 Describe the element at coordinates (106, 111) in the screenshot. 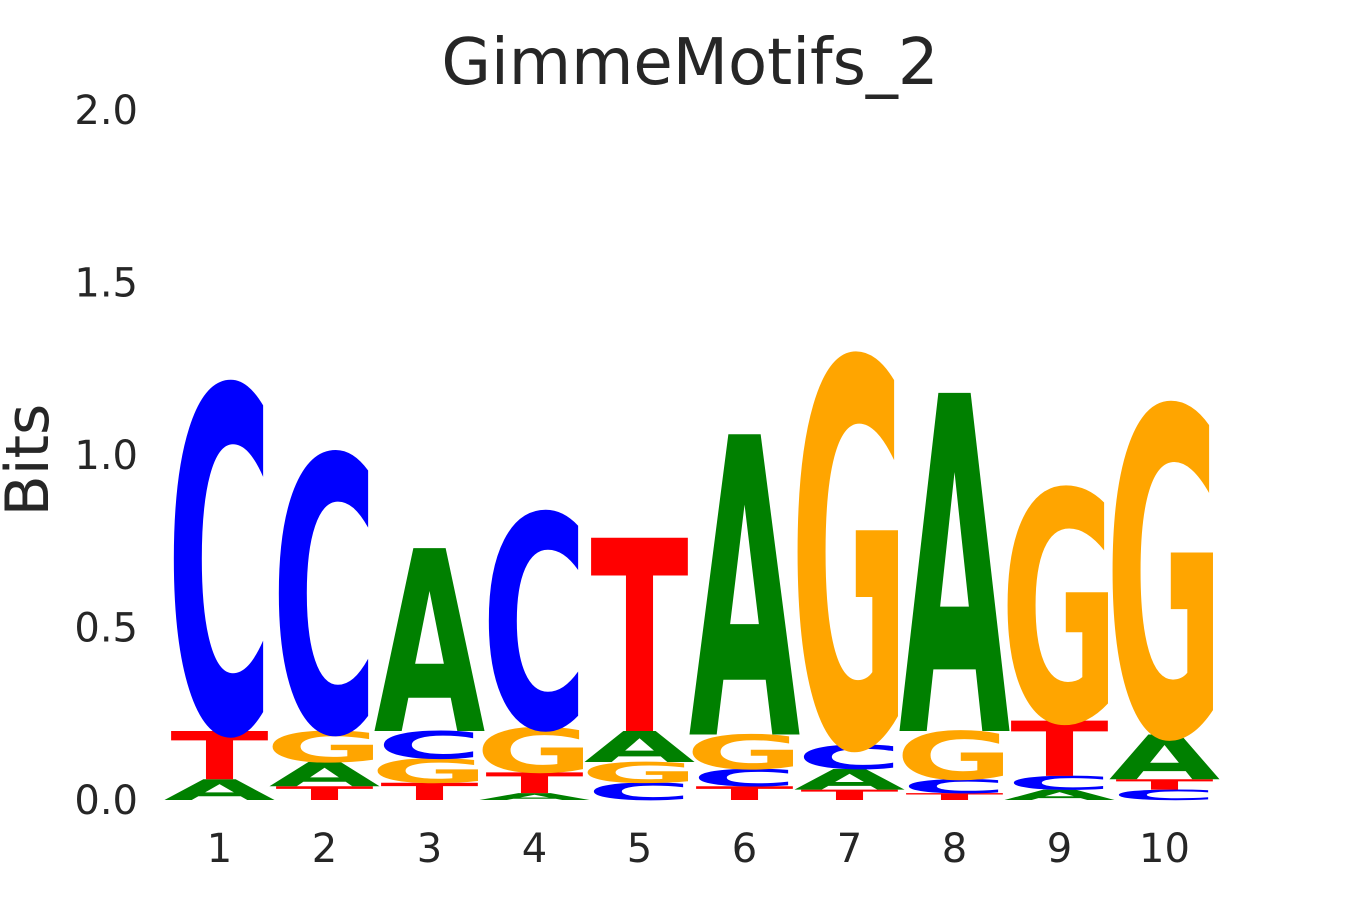

I see `y-tick-label: 2.0` at that location.